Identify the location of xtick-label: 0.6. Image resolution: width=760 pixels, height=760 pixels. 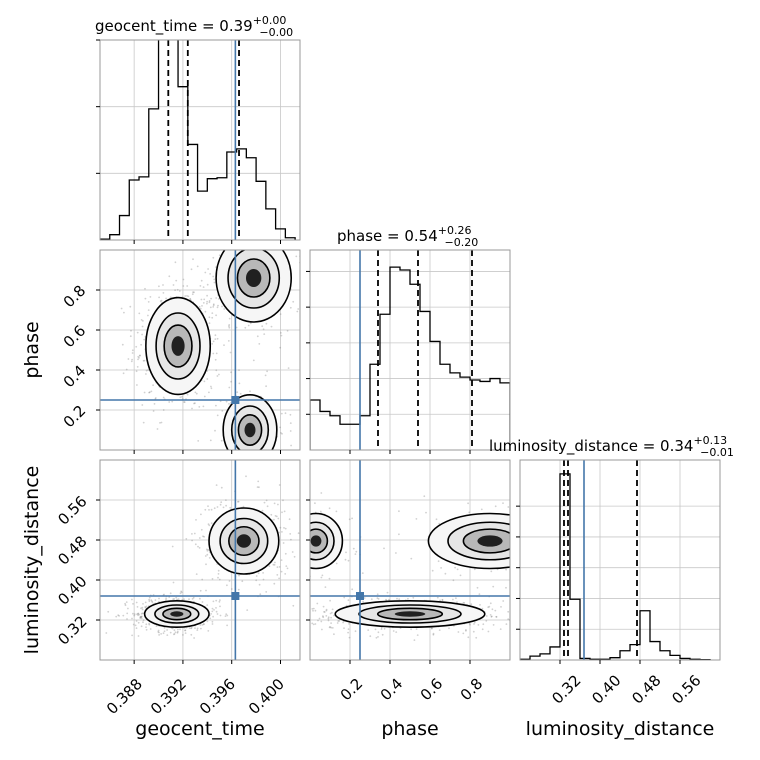
(432, 690).